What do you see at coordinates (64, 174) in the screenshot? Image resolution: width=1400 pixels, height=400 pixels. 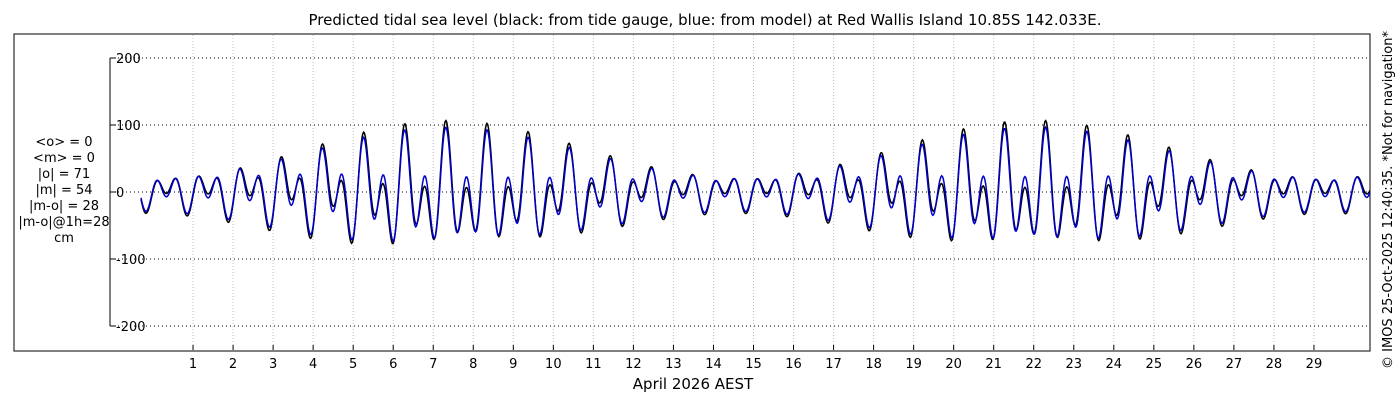 I see `stat-abs-observed: |o| = 71` at bounding box center [64, 174].